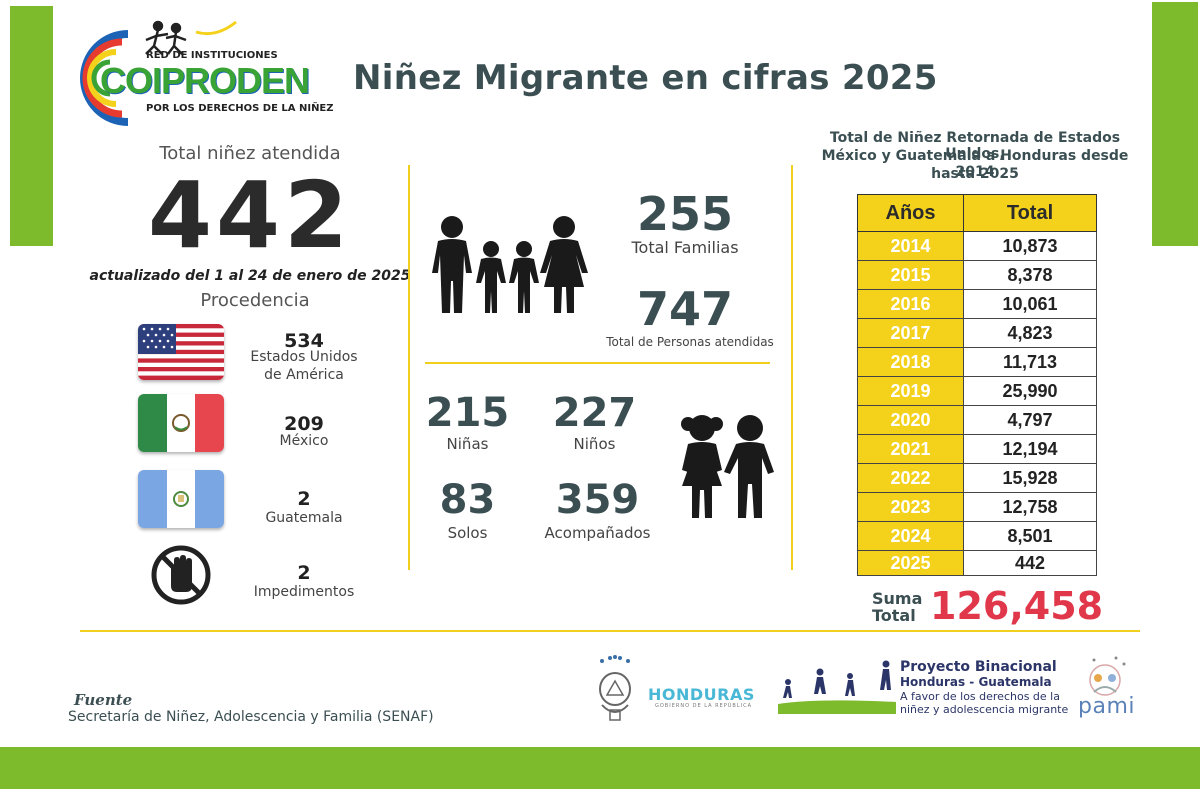 This screenshot has height=789, width=1200. I want to click on project-illustration-icon, so click(837, 686).